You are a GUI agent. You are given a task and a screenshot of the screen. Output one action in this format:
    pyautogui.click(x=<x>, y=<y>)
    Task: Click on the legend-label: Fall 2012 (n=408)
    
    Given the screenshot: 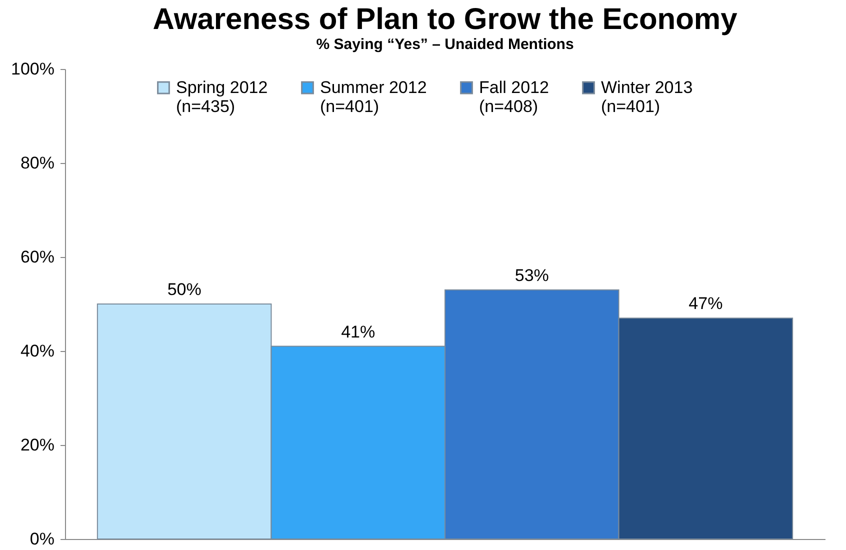 What is the action you would take?
    pyautogui.click(x=514, y=97)
    